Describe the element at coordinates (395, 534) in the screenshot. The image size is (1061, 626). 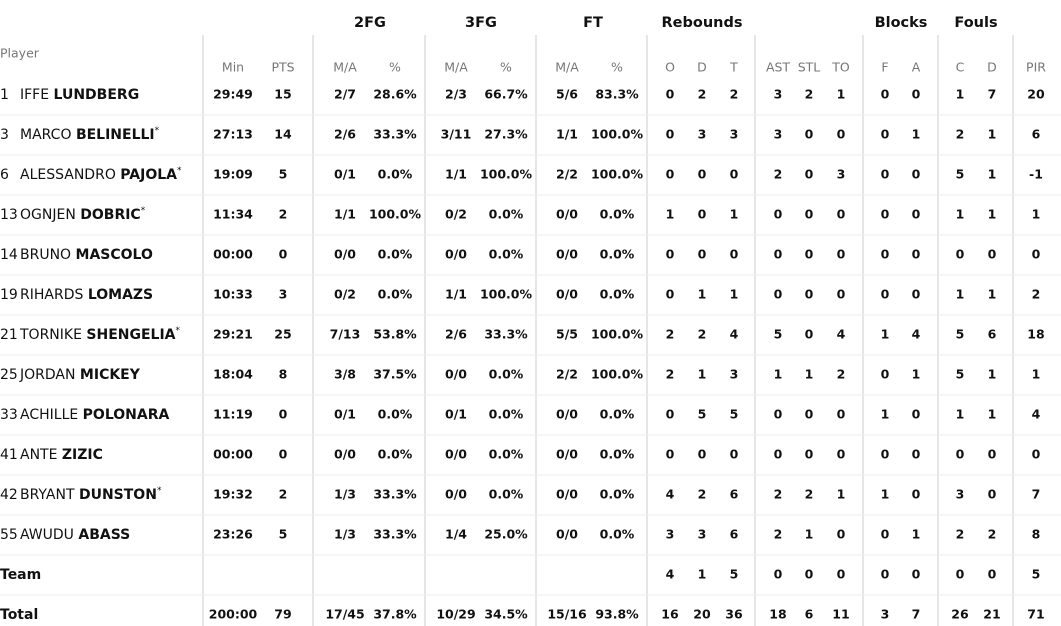
I see `stat-cell: 33.3%` at that location.